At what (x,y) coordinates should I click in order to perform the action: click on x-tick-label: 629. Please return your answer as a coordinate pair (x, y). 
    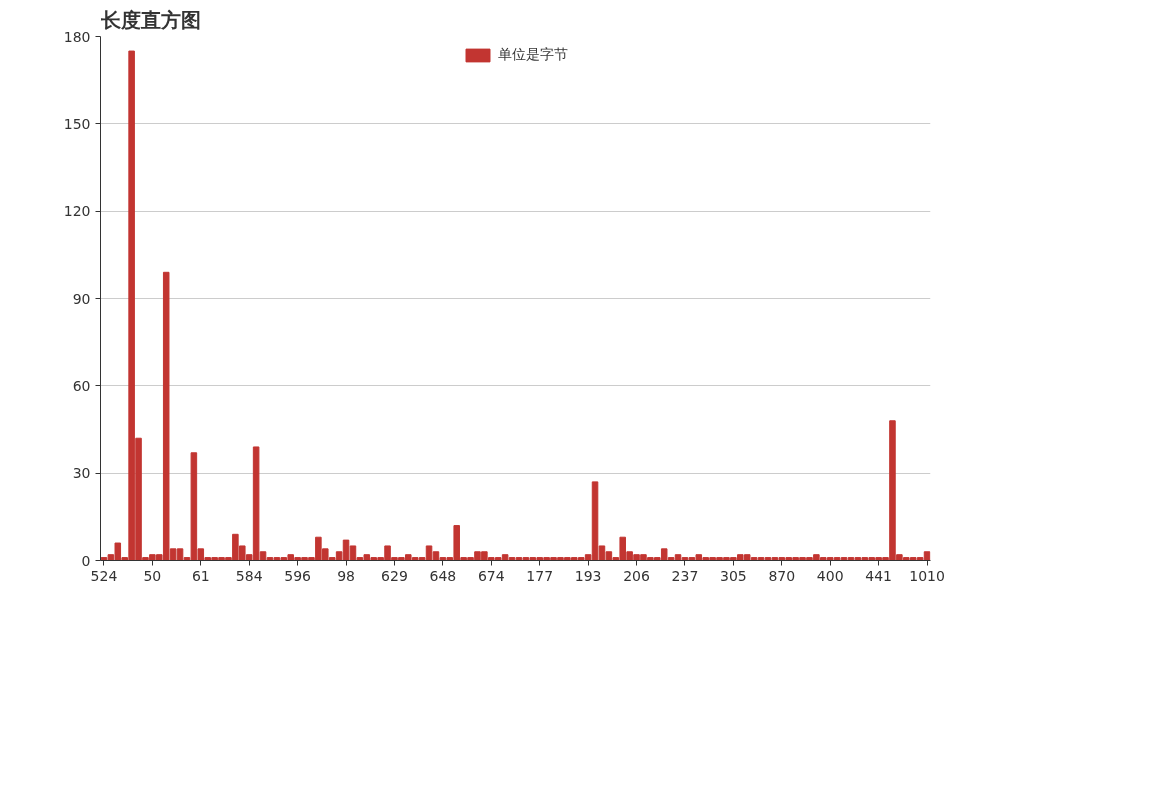
    Looking at the image, I should click on (394, 575).